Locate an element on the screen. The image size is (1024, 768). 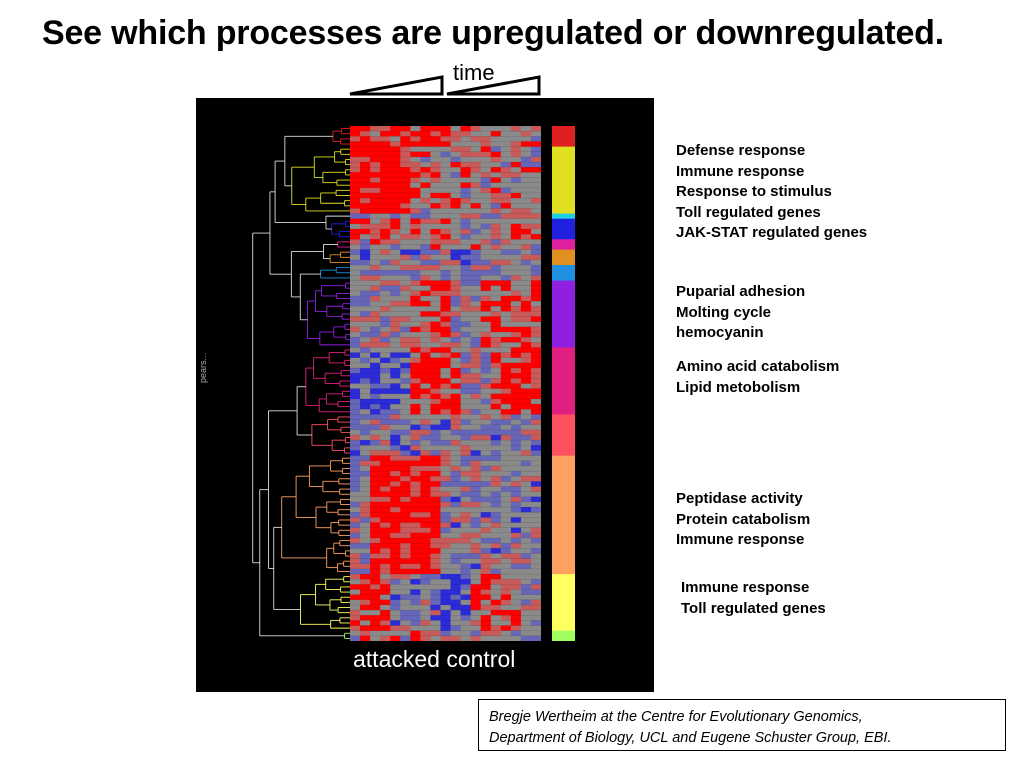
annotation-line: Molting cycle is located at coordinates (724, 312).